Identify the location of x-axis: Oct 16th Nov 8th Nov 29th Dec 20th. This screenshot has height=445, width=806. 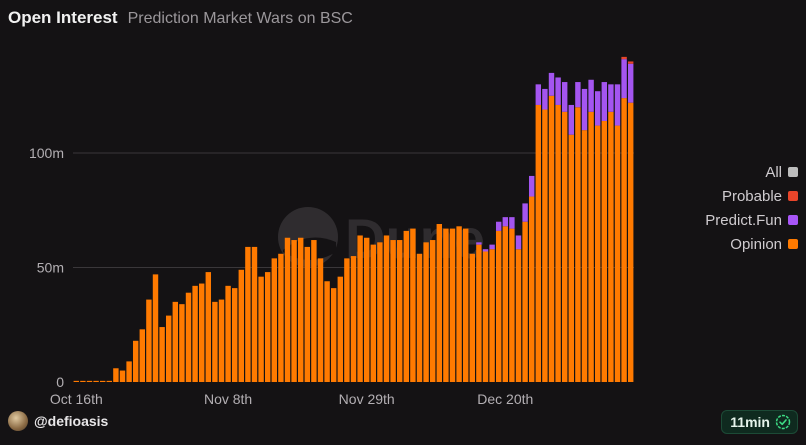
(291, 399).